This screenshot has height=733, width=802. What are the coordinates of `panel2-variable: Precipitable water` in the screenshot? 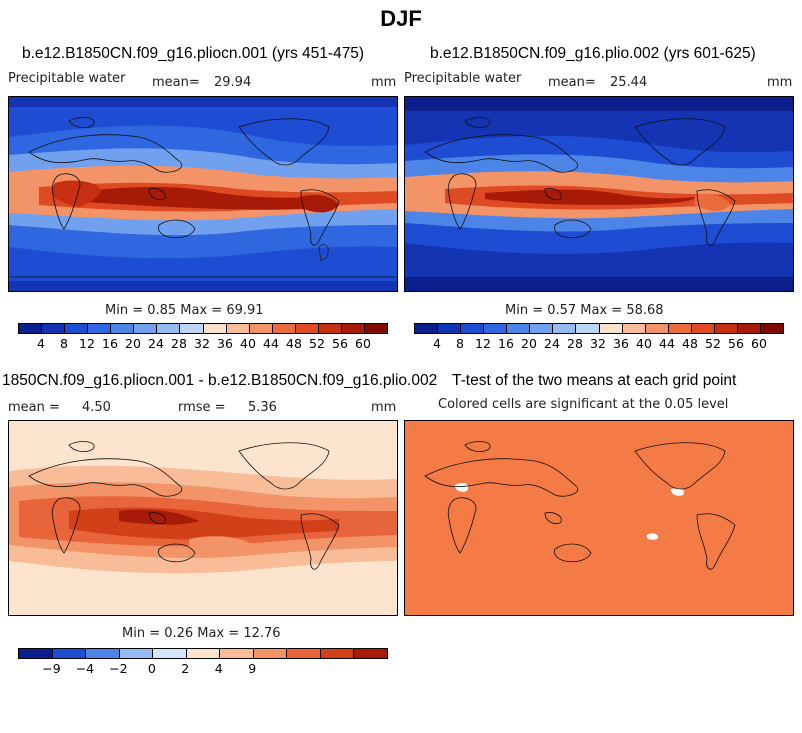 It's located at (463, 78).